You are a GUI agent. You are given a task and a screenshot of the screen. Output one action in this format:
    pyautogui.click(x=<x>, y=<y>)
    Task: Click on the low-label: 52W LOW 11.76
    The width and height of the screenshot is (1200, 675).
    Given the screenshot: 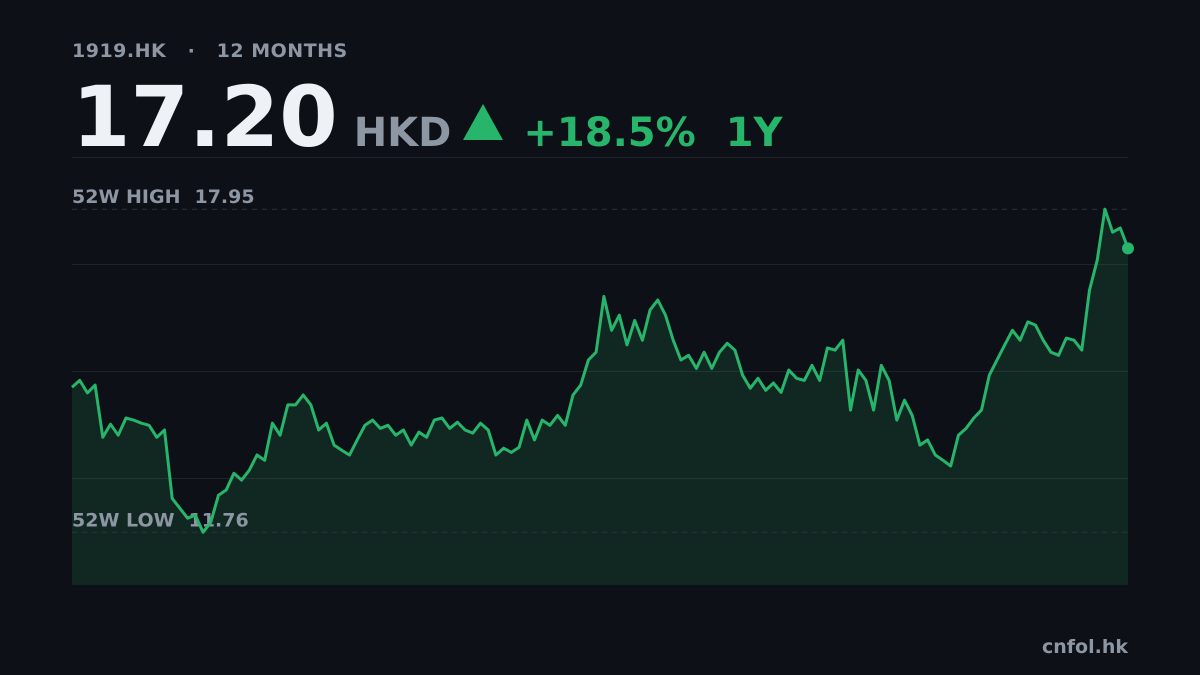 What is the action you would take?
    pyautogui.click(x=160, y=520)
    